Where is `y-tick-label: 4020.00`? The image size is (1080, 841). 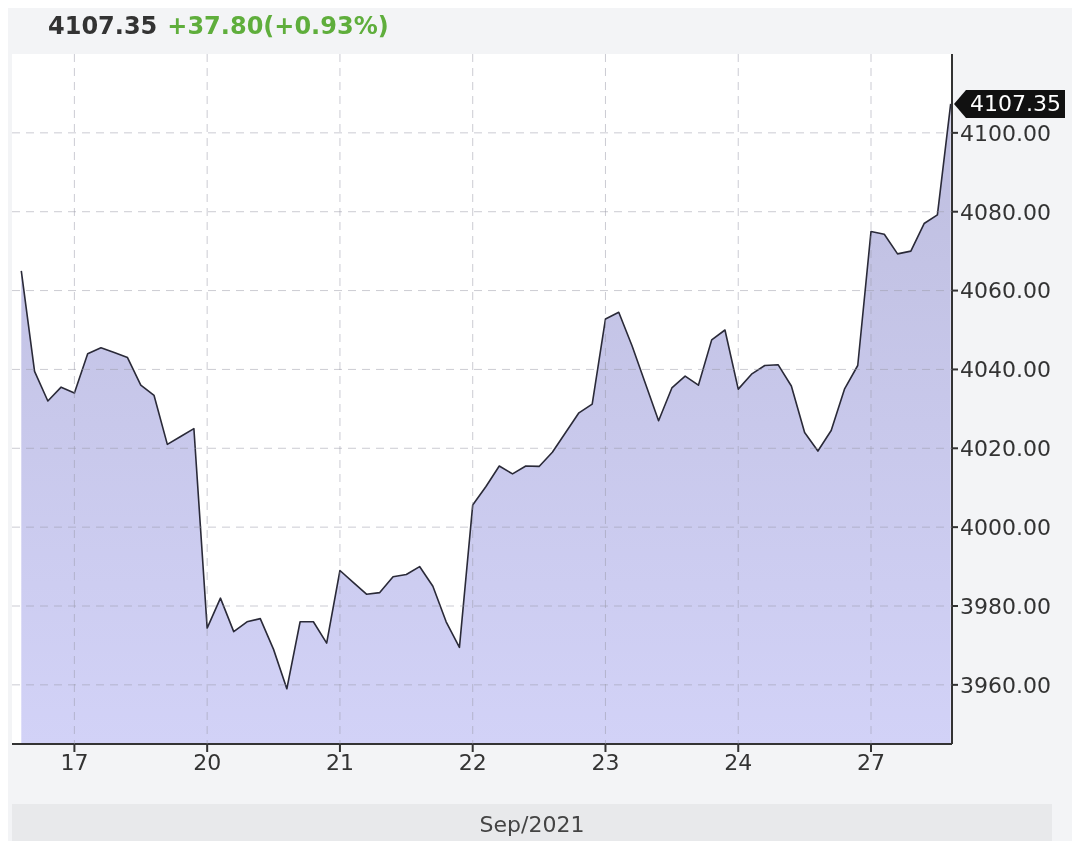
y-tick-label: 4020.00 is located at coordinates (1005, 449).